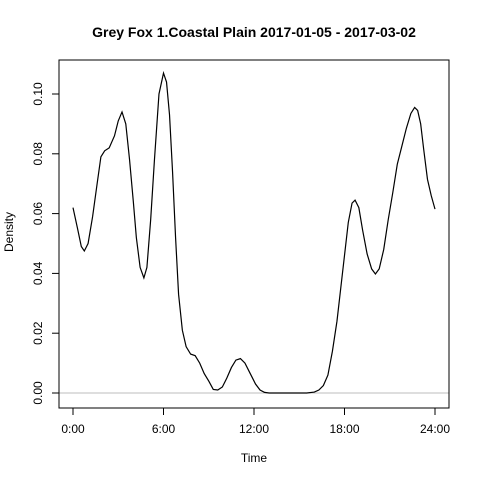 Image resolution: width=480 pixels, height=480 pixels. What do you see at coordinates (38, 333) in the screenshot?
I see `y-tick-label: 0.02` at bounding box center [38, 333].